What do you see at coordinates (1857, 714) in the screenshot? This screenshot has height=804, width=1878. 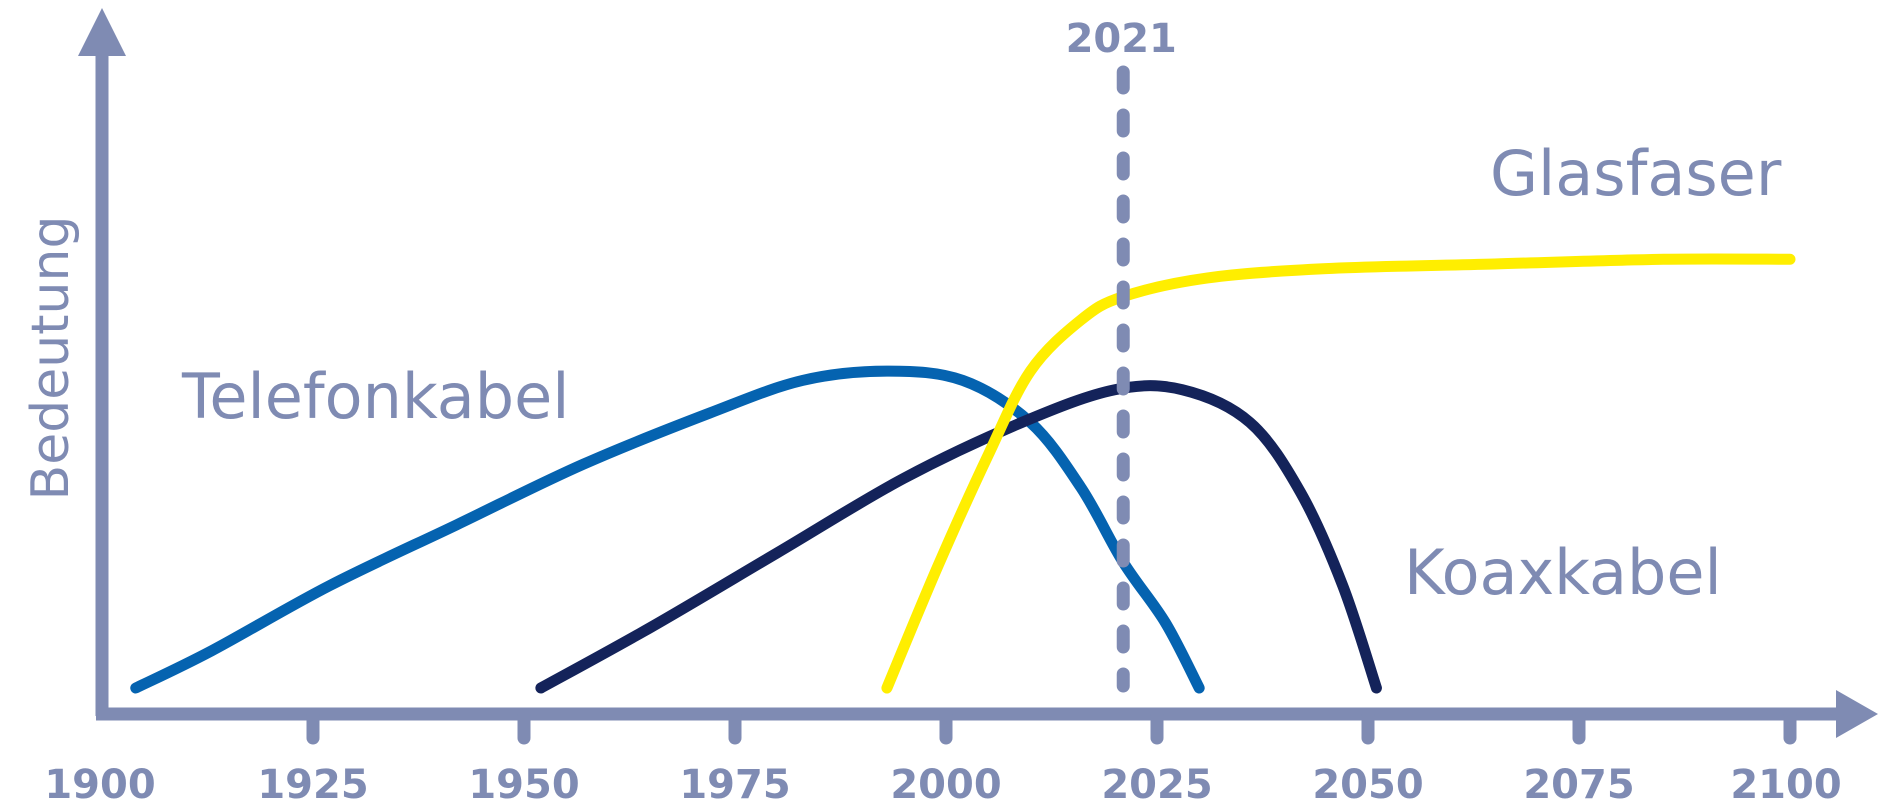 I see `x-axis-arrow-icon` at bounding box center [1857, 714].